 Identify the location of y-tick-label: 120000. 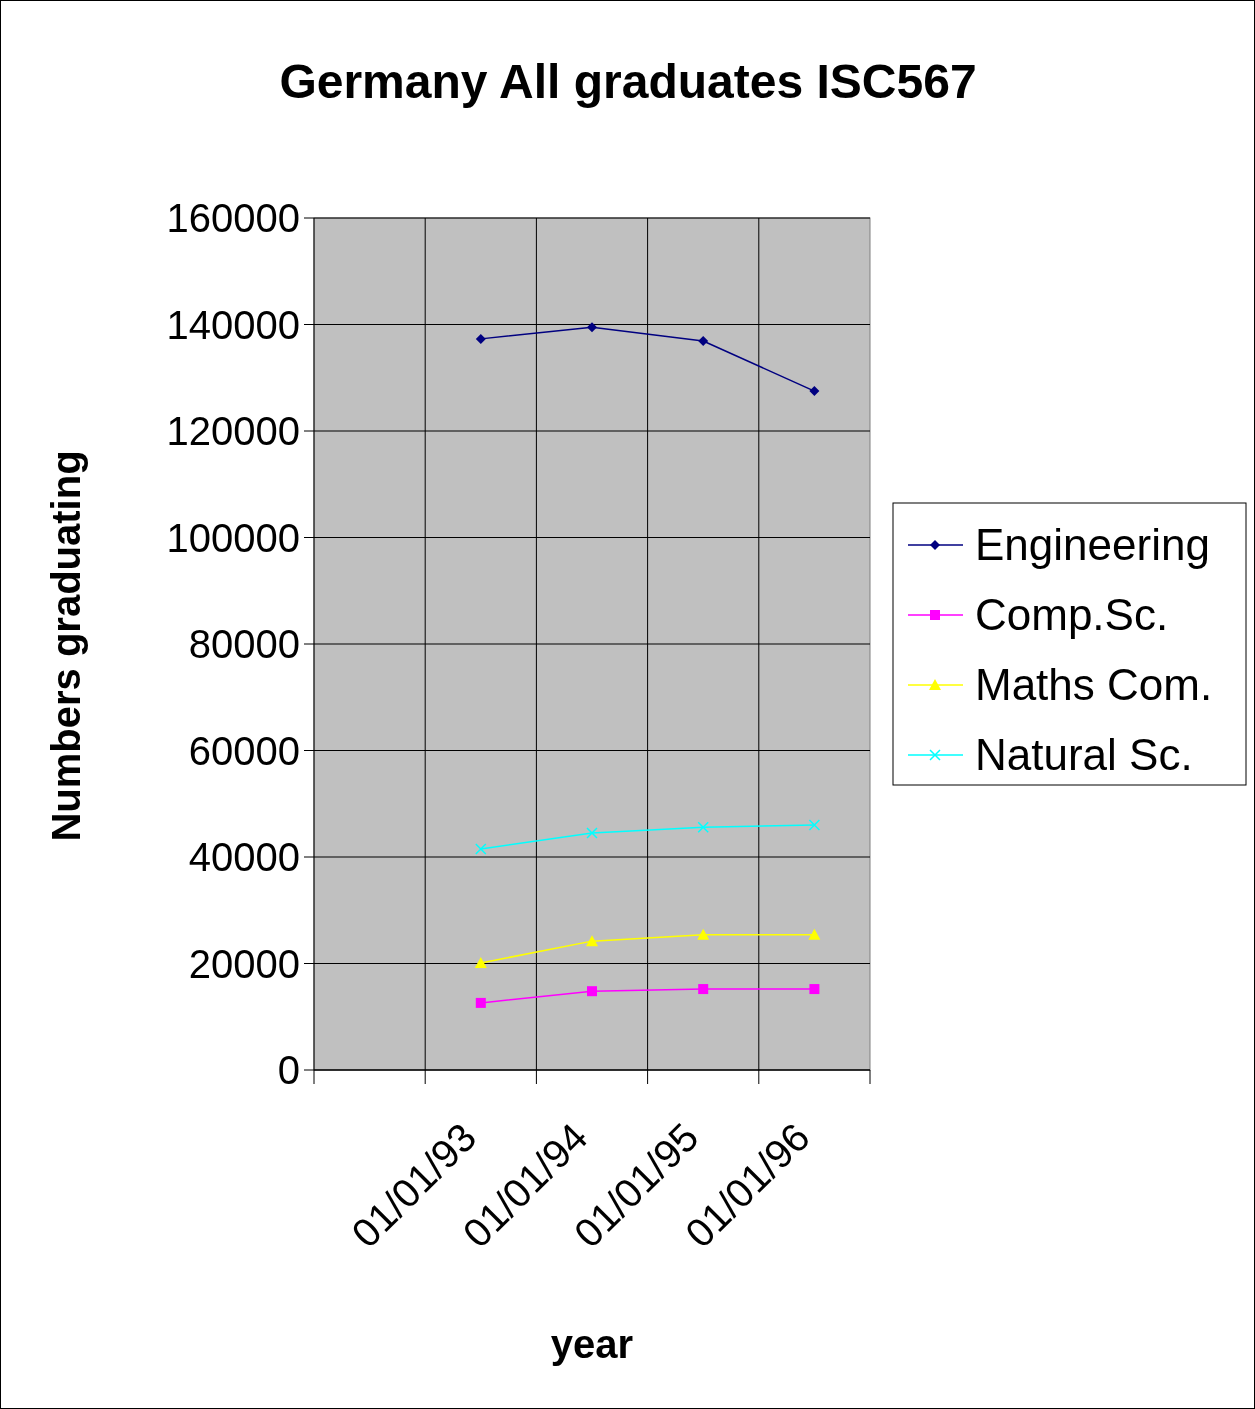
(233, 431).